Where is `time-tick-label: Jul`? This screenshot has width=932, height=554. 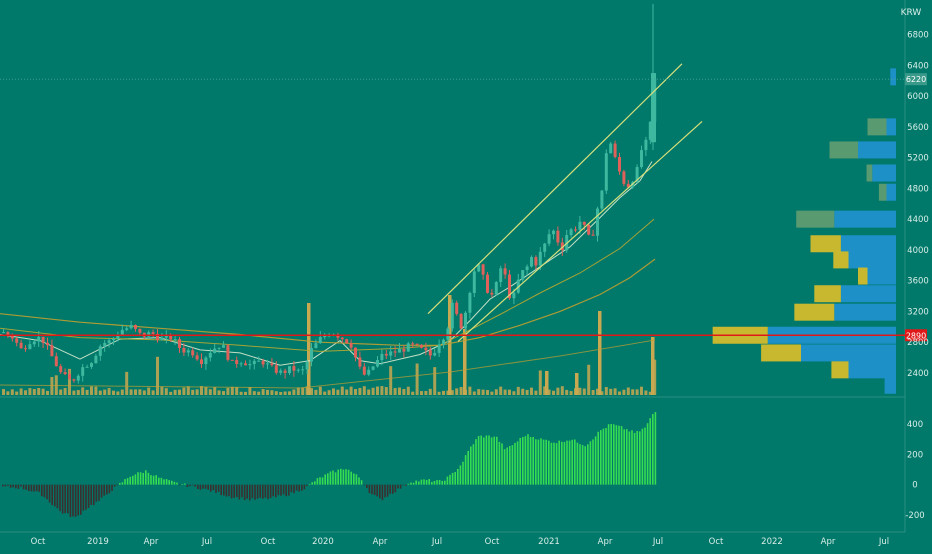 time-tick-label: Jul is located at coordinates (206, 542).